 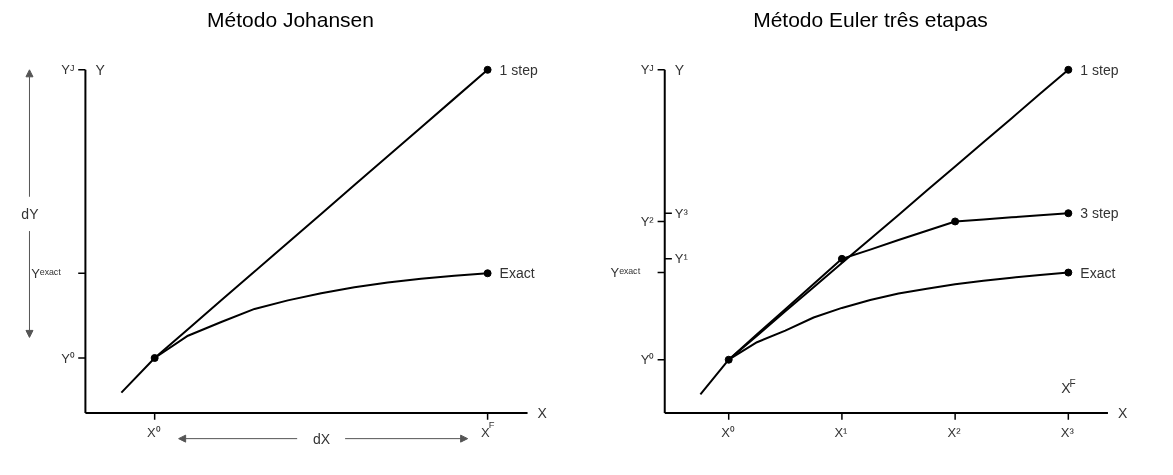 I want to click on chart-title: Método Euler três etapas, so click(x=870, y=19).